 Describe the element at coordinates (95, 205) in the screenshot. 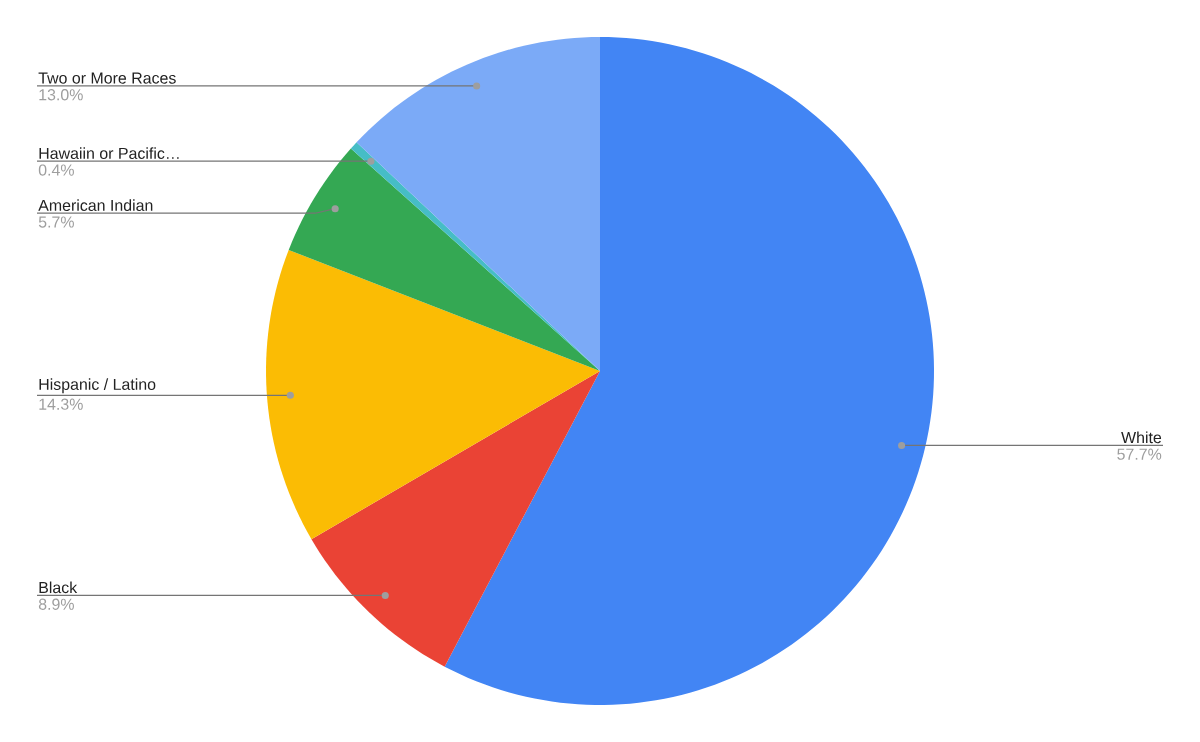

I see `slice-label: American Indian` at that location.